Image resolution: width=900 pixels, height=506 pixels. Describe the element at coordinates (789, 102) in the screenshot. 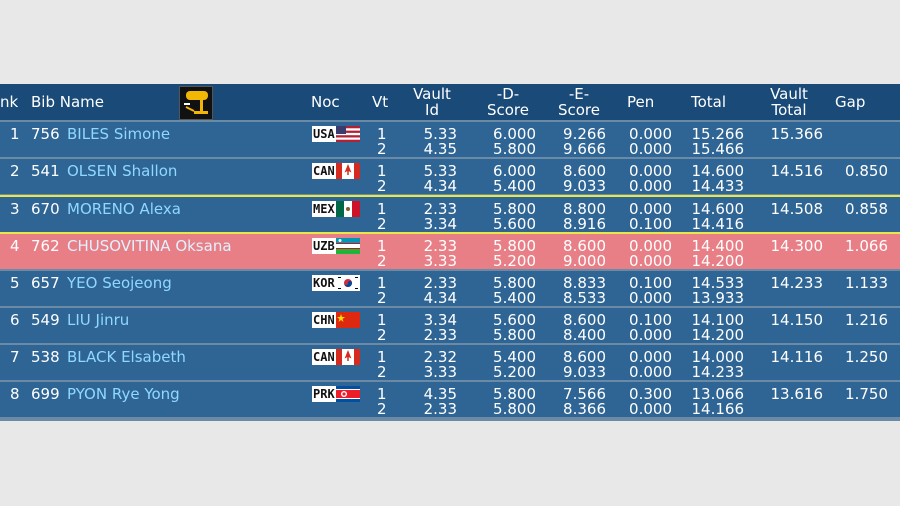

I see `header-vault-total: Vault Total` at that location.